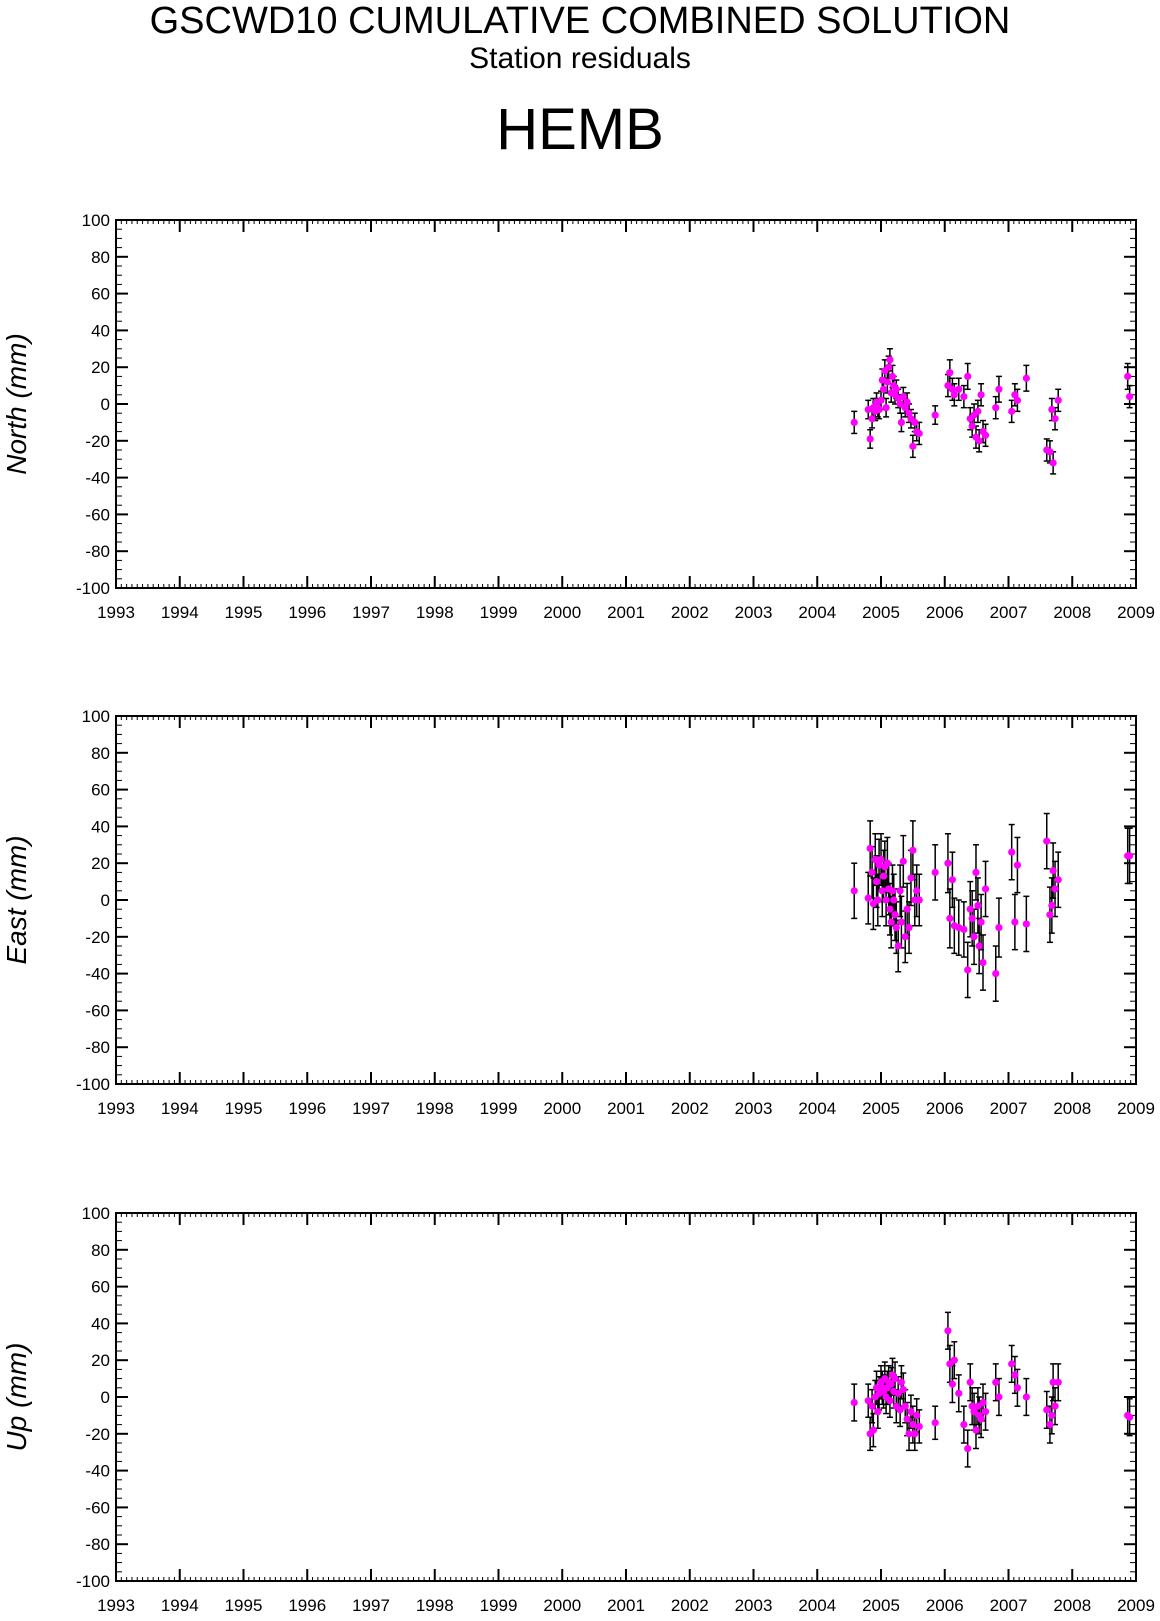  Describe the element at coordinates (16, 899) in the screenshot. I see `y-axis-label: East (mm)` at that location.